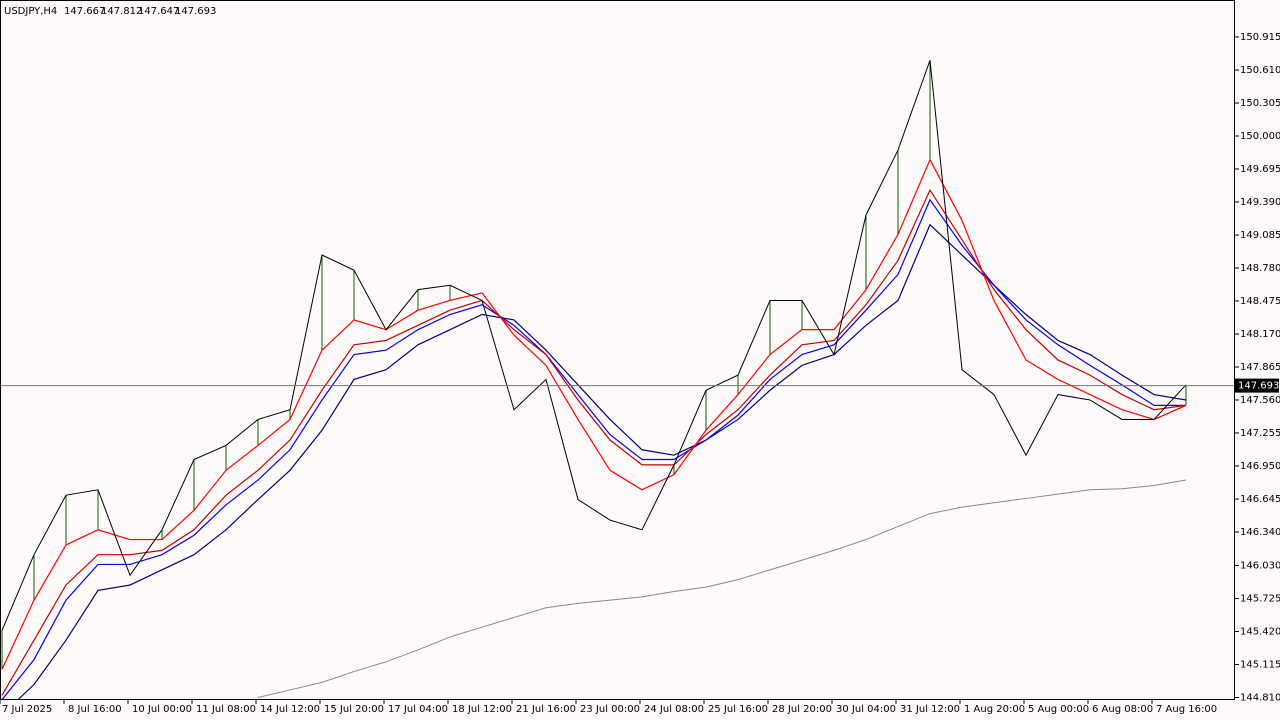 Image resolution: width=1280 pixels, height=720 pixels. Describe the element at coordinates (1260, 70) in the screenshot. I see `y-tick-label: 150.610` at that location.